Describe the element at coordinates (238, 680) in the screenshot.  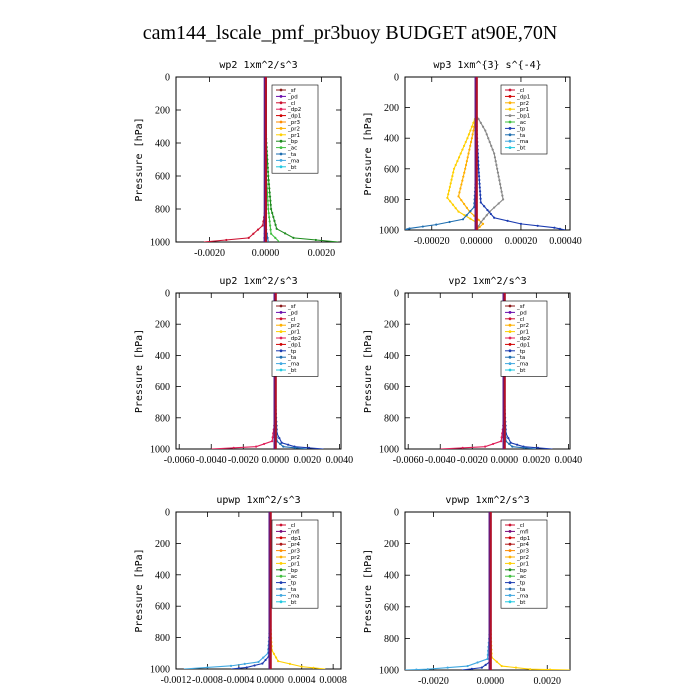
I see `x-tick-label: -0.0004` at that location.